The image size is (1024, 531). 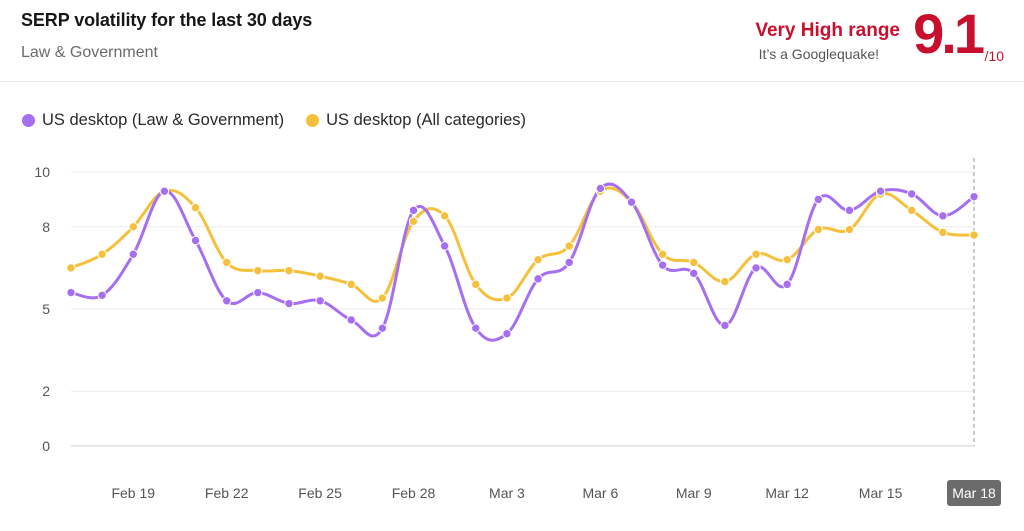 I want to click on x-tick-label: Mar 12, so click(x=787, y=493).